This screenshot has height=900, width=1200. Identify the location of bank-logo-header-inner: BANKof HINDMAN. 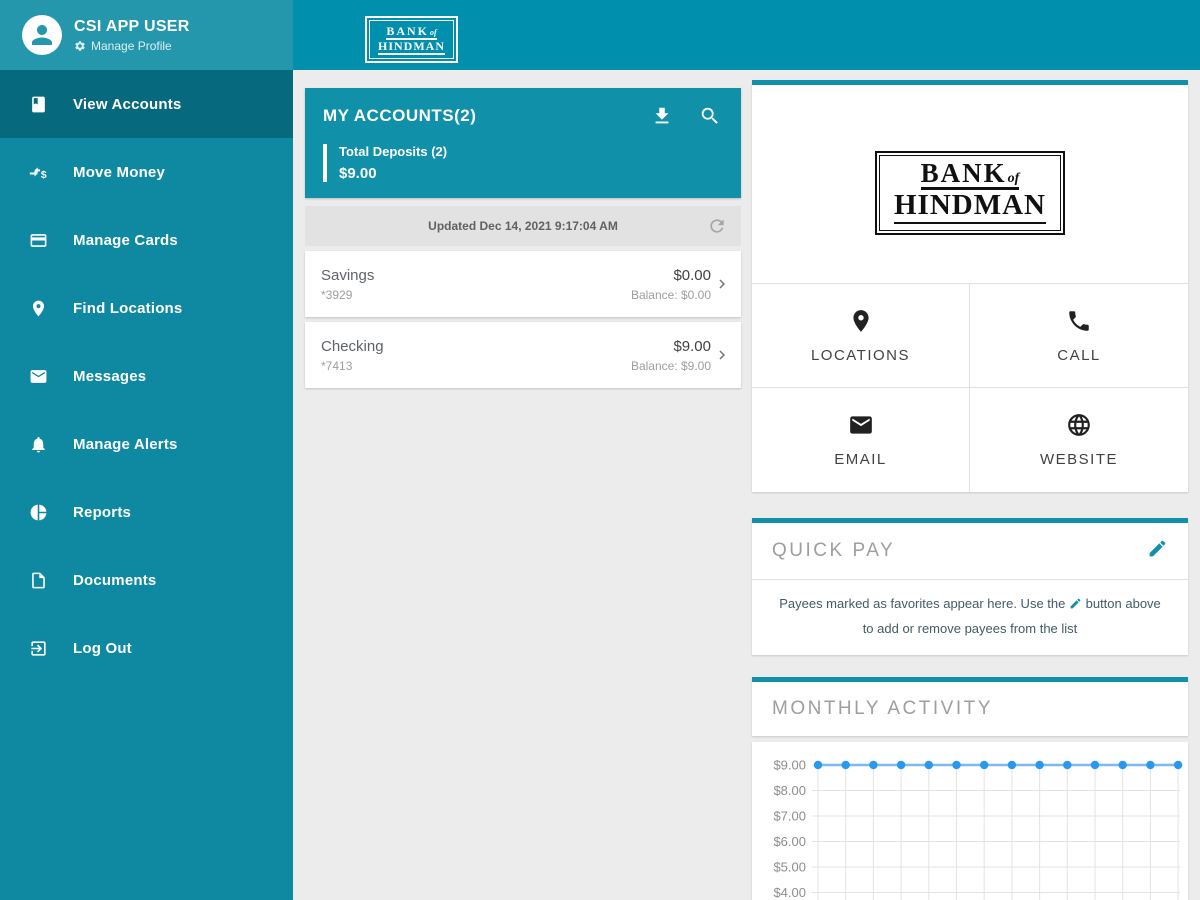
(411, 40).